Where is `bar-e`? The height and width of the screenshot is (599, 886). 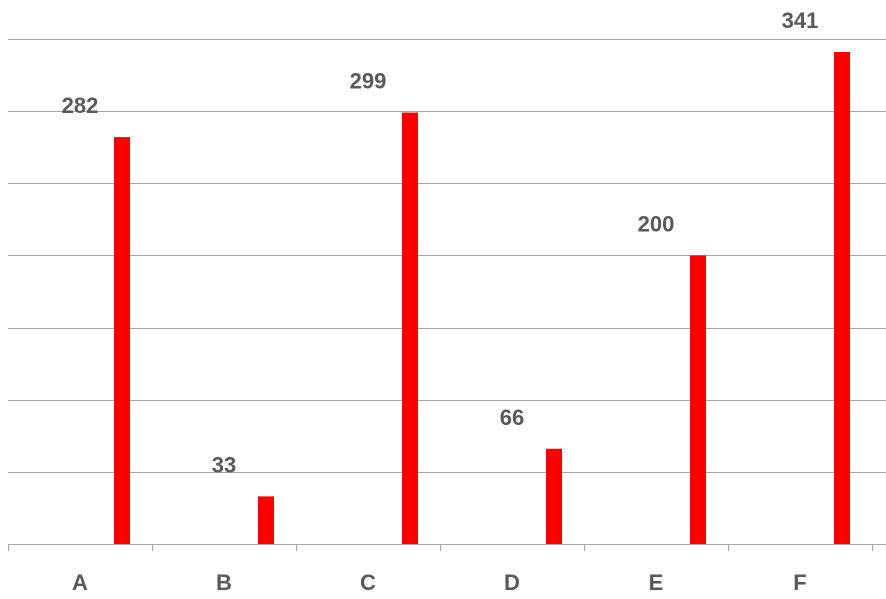 bar-e is located at coordinates (698, 399).